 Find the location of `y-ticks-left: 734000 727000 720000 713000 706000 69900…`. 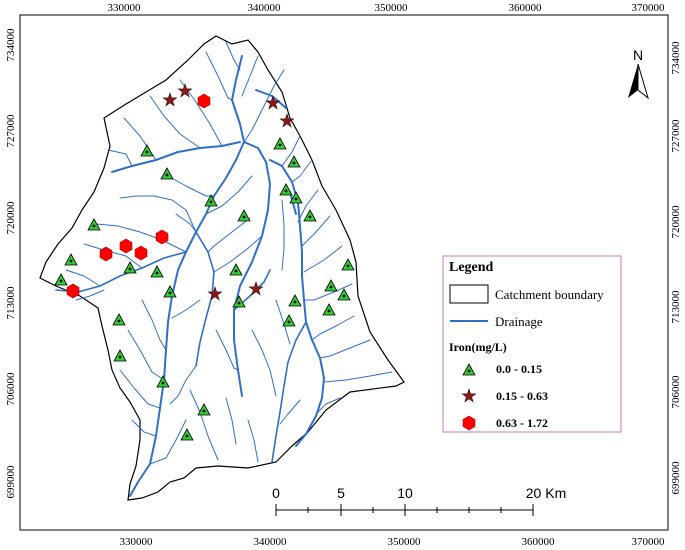

y-ticks-left: 734000 727000 720000 713000 706000 69900… is located at coordinates (11, 263).